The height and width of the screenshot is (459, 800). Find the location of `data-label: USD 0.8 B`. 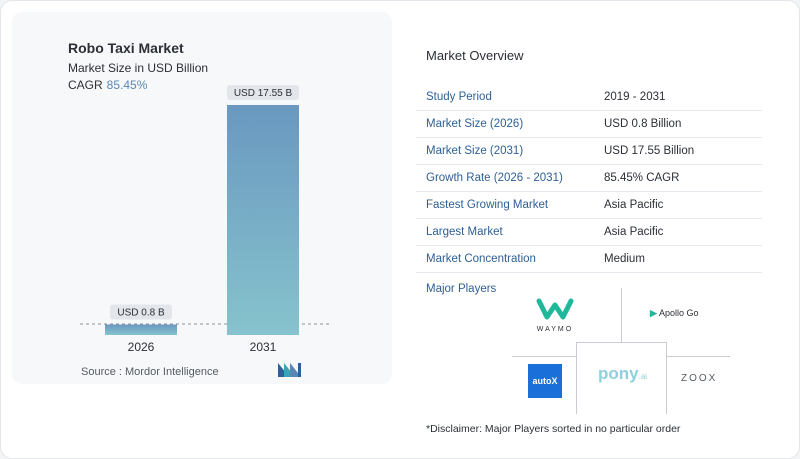

data-label: USD 0.8 B is located at coordinates (141, 313).